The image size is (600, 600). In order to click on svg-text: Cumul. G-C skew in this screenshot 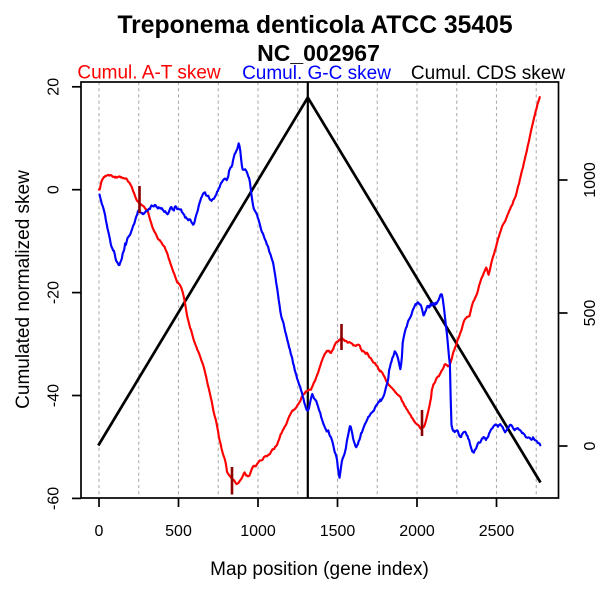, I will do `click(316, 73)`.